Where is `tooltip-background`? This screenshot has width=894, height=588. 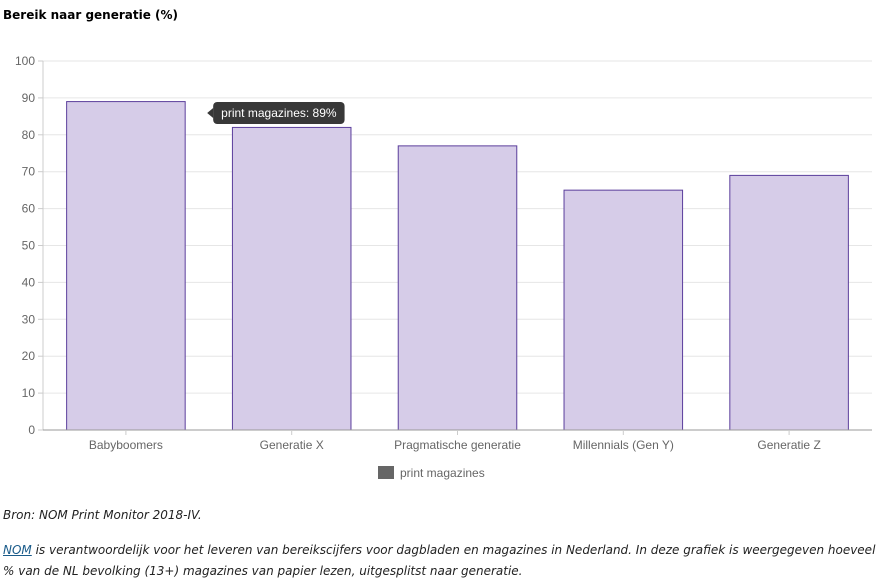 tooltip-background is located at coordinates (279, 113).